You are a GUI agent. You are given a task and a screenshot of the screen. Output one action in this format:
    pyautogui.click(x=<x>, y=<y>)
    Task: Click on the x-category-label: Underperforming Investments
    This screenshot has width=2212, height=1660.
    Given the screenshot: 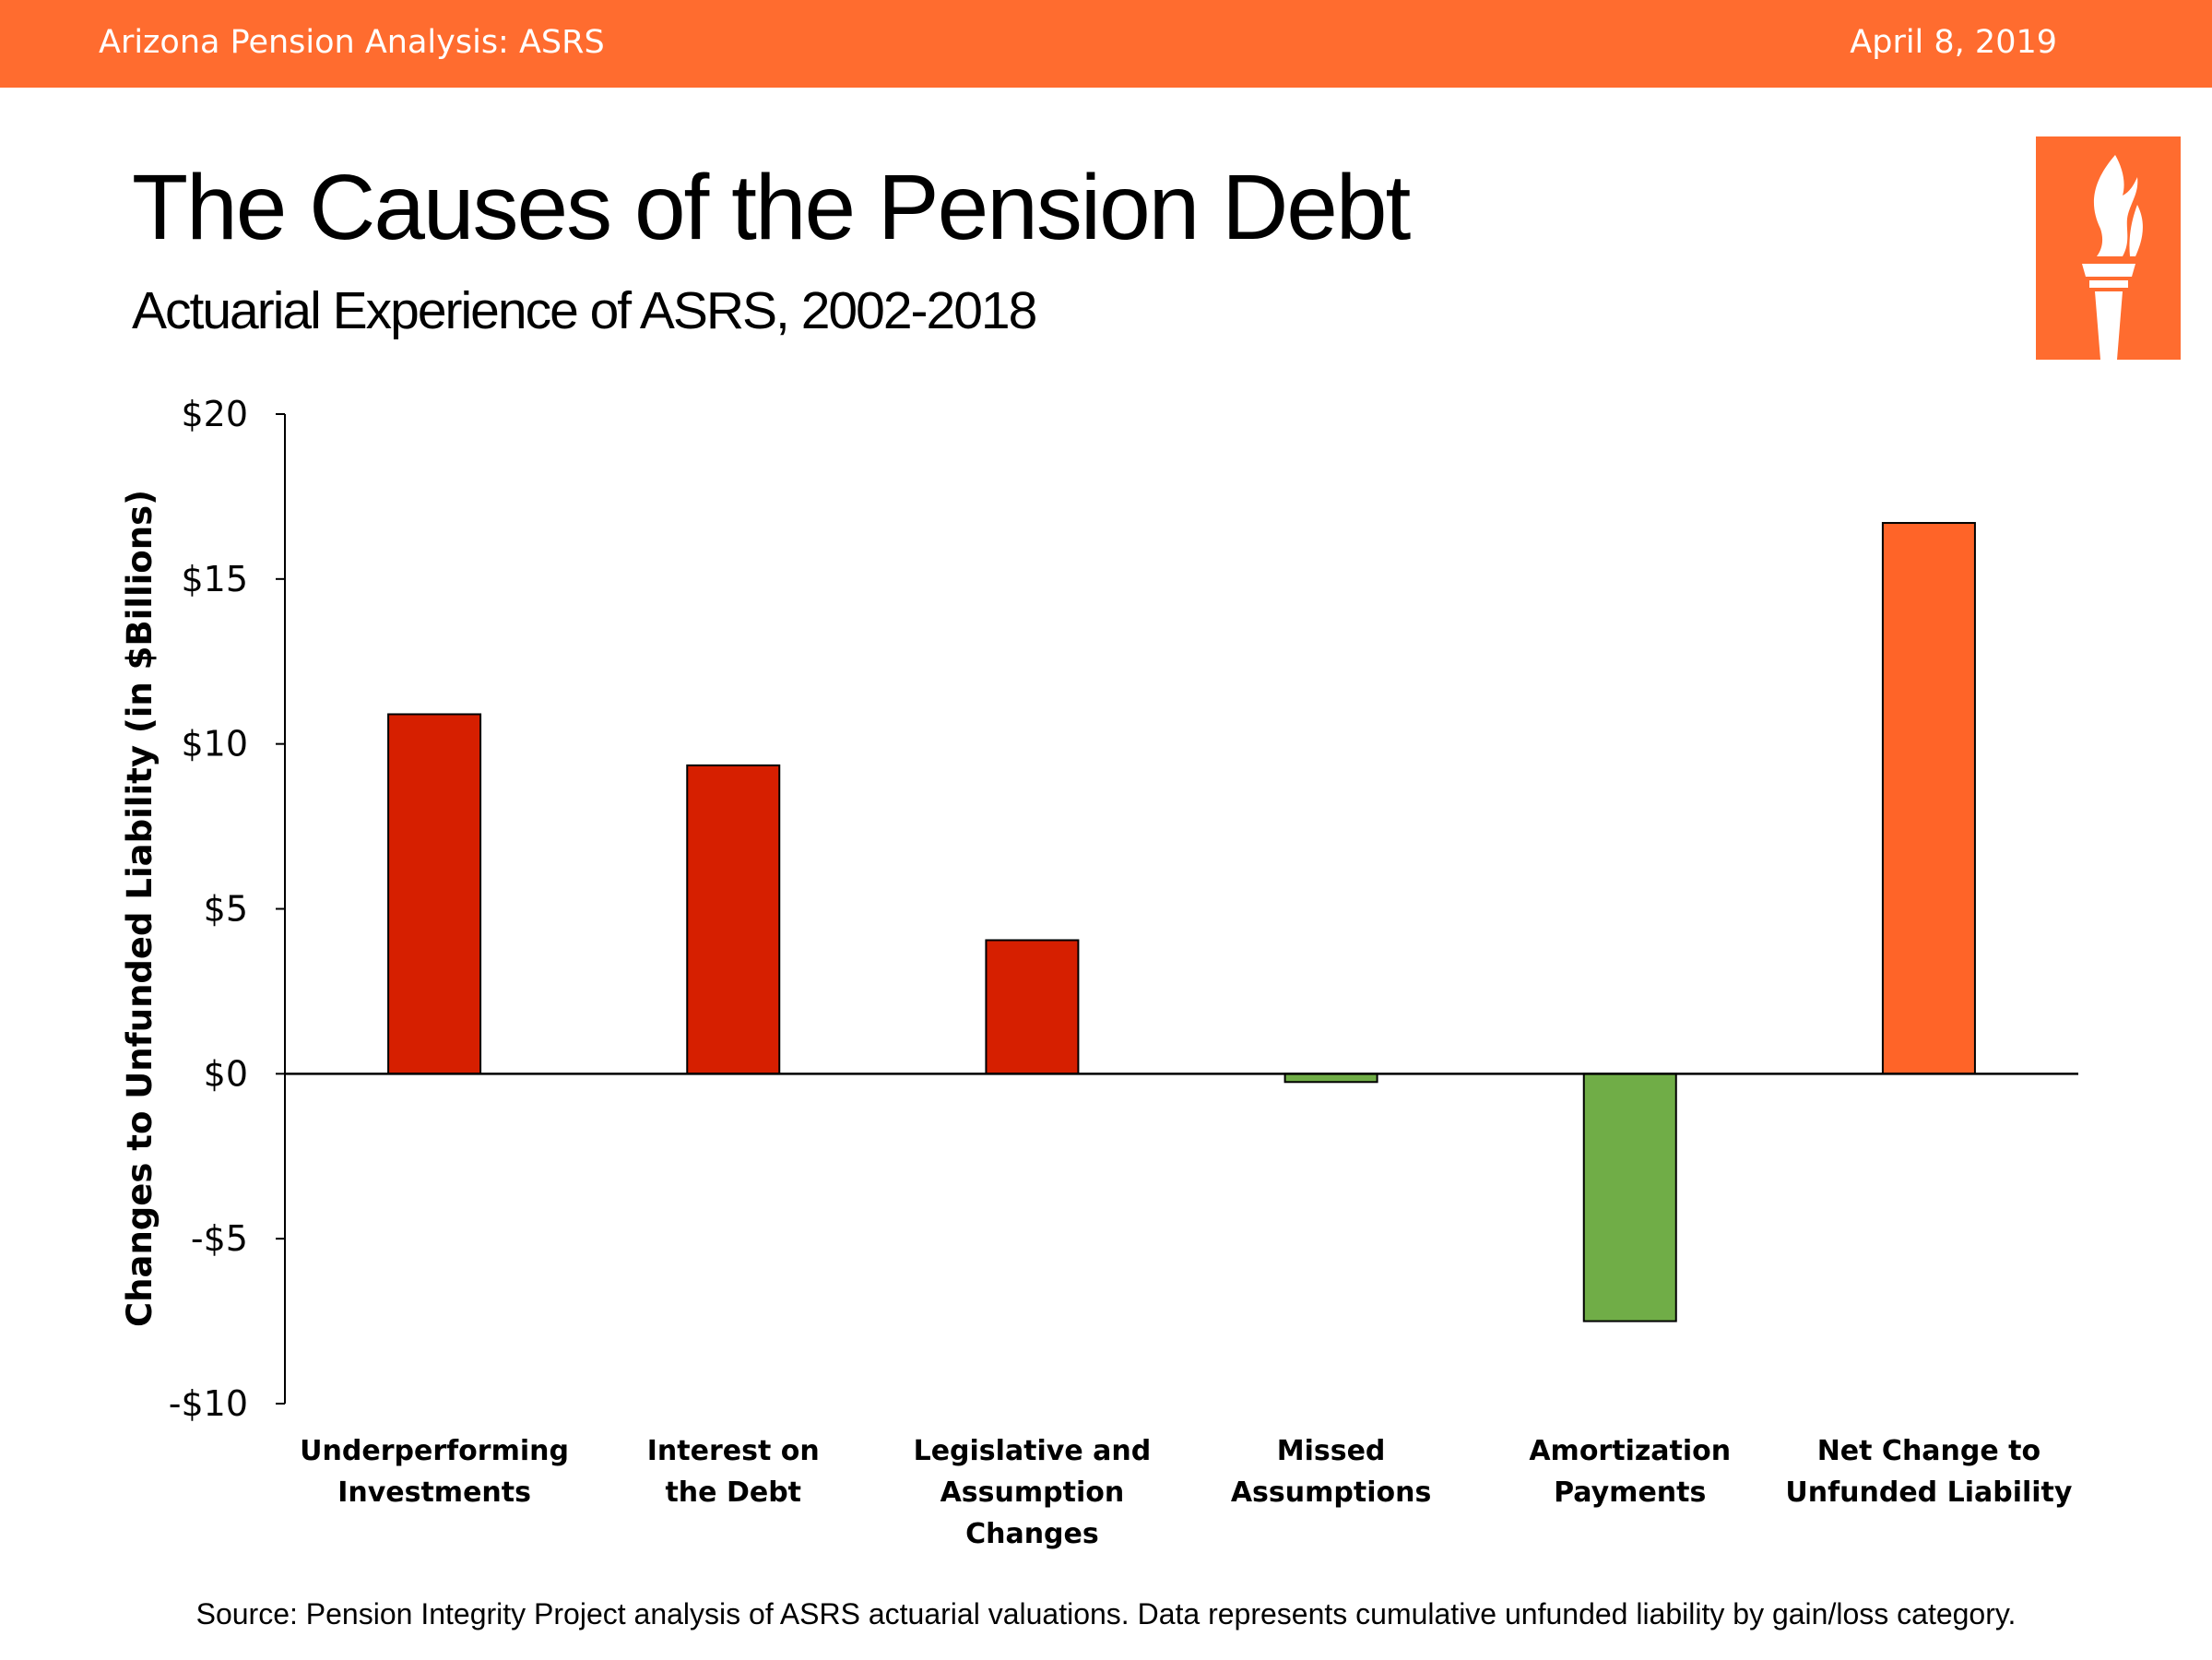 What is the action you would take?
    pyautogui.click(x=435, y=1472)
    